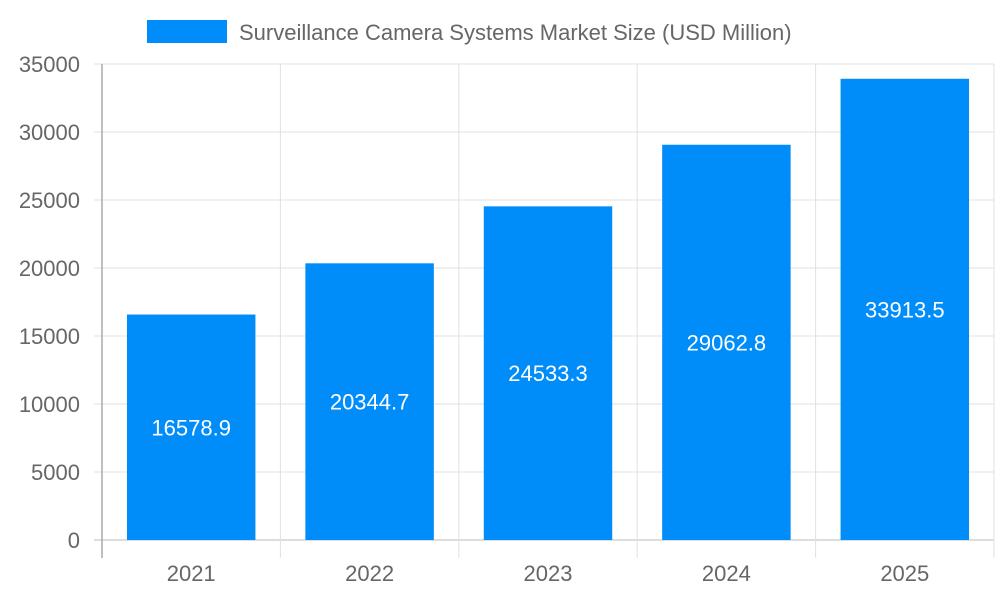  I want to click on y-tick-label: 20000, so click(49, 268).